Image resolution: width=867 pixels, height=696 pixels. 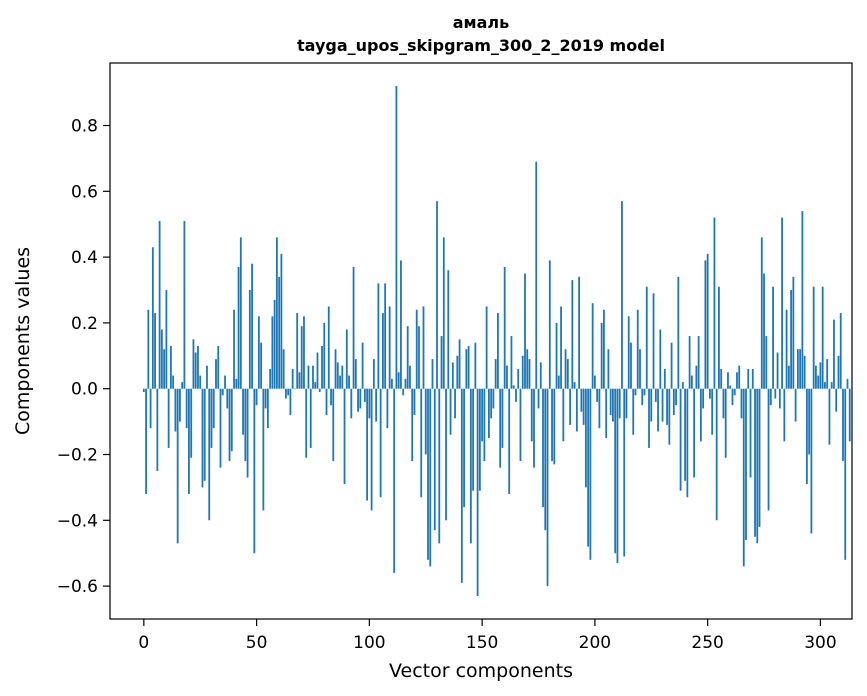 What do you see at coordinates (77, 587) in the screenshot?
I see `y-tick-label: −0.6` at bounding box center [77, 587].